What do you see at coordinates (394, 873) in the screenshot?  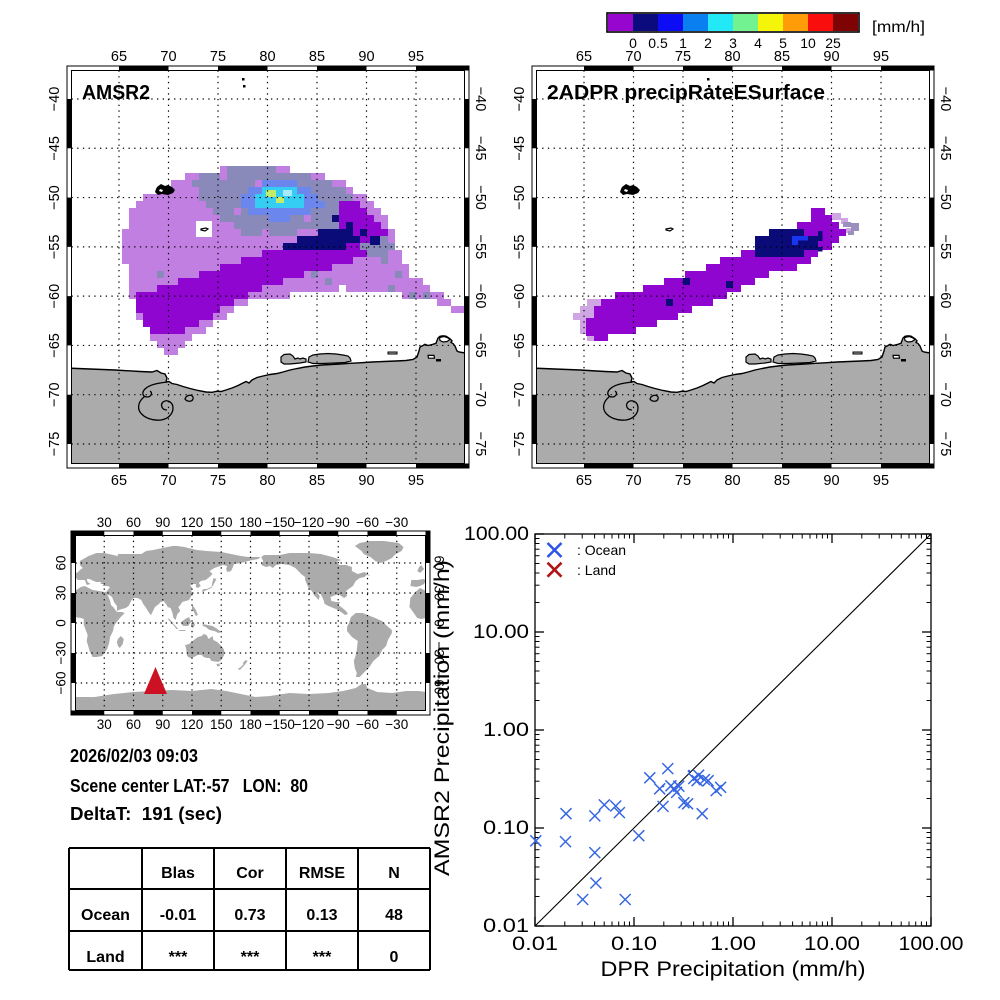 I see `svg-text: N` at bounding box center [394, 873].